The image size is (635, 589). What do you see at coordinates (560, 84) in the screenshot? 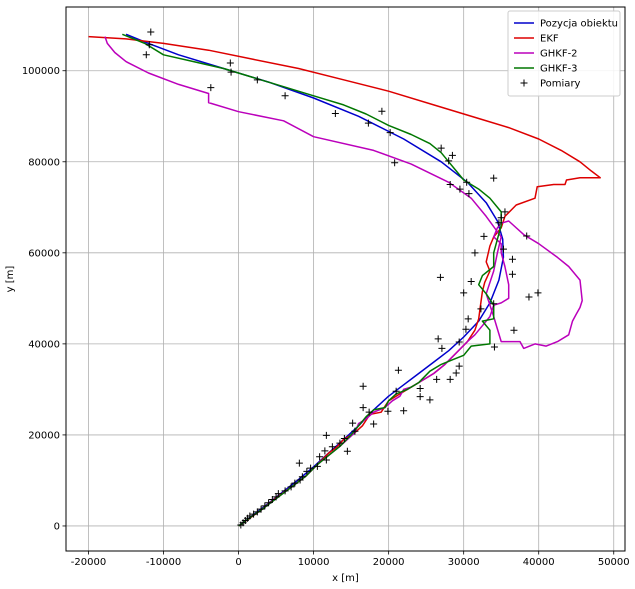
I see `legend-label: Pomiary` at bounding box center [560, 84].